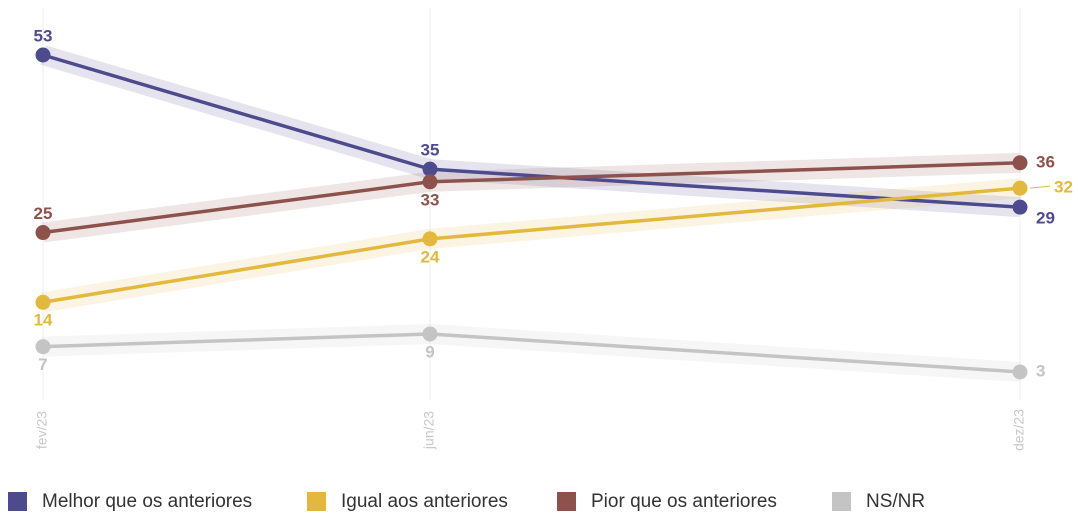  Describe the element at coordinates (1045, 161) in the screenshot. I see `data-label: 36` at that location.